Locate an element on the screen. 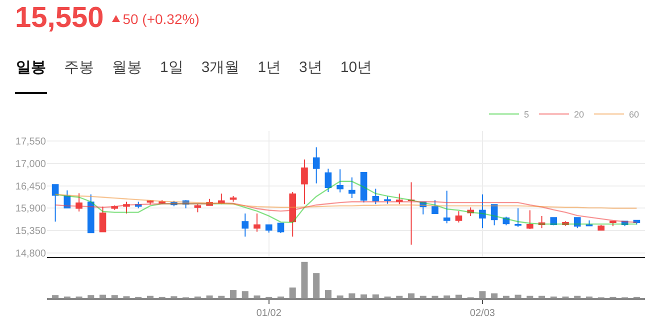 This screenshot has width=661, height=320. legend-label: 60 is located at coordinates (634, 114).